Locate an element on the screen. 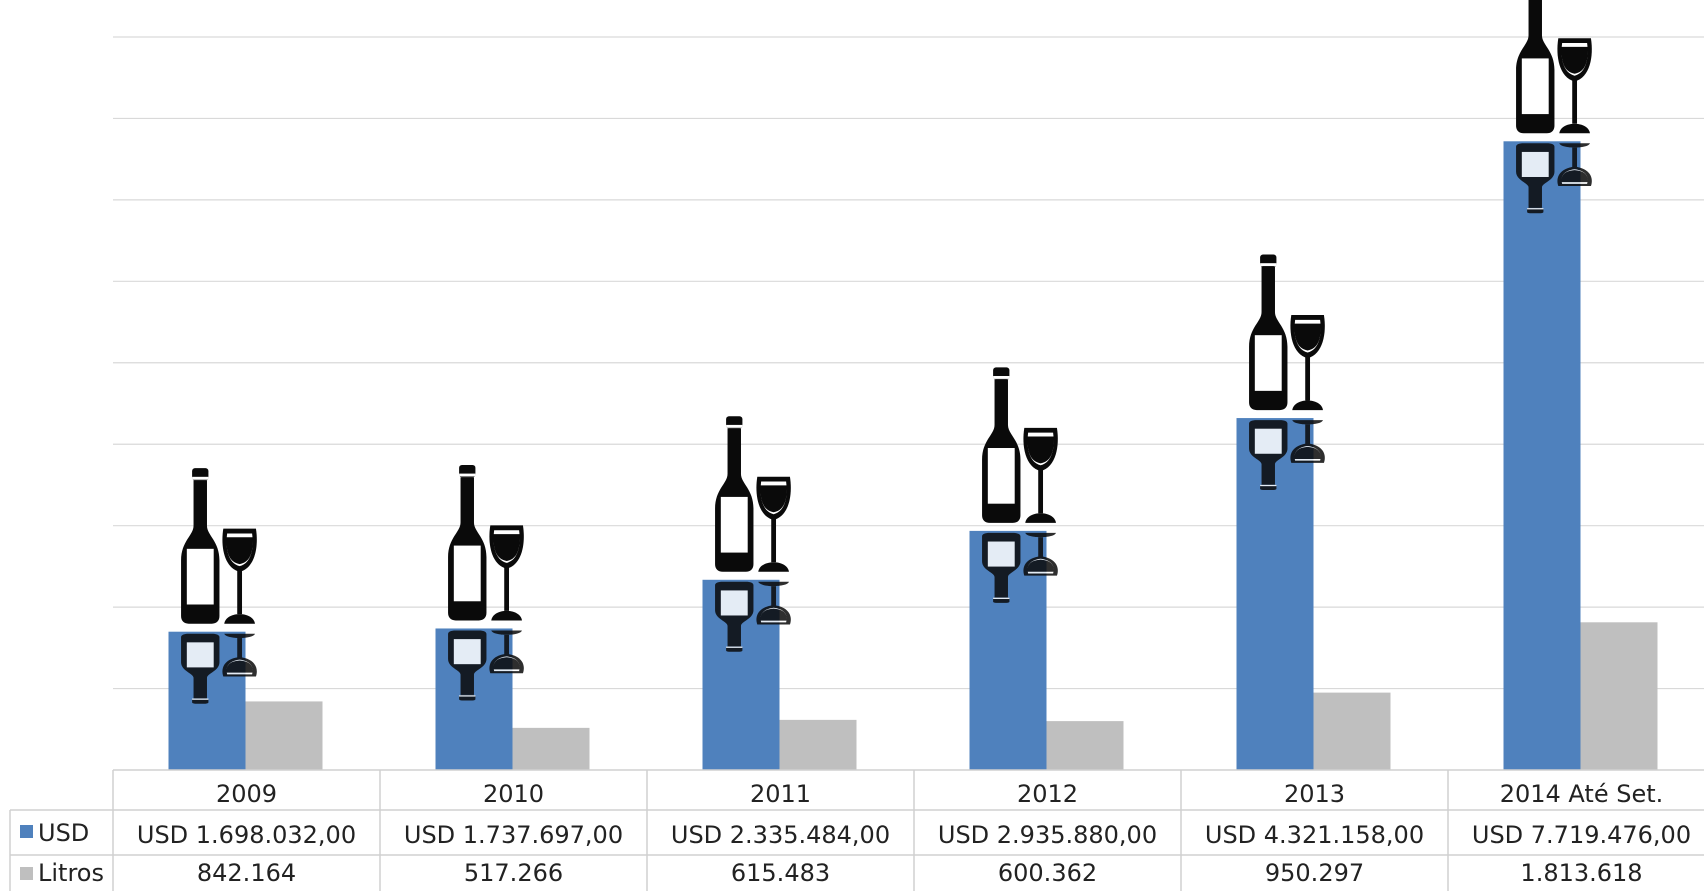 The image size is (1704, 891). litros-value-label: 842.164 is located at coordinates (246, 873).